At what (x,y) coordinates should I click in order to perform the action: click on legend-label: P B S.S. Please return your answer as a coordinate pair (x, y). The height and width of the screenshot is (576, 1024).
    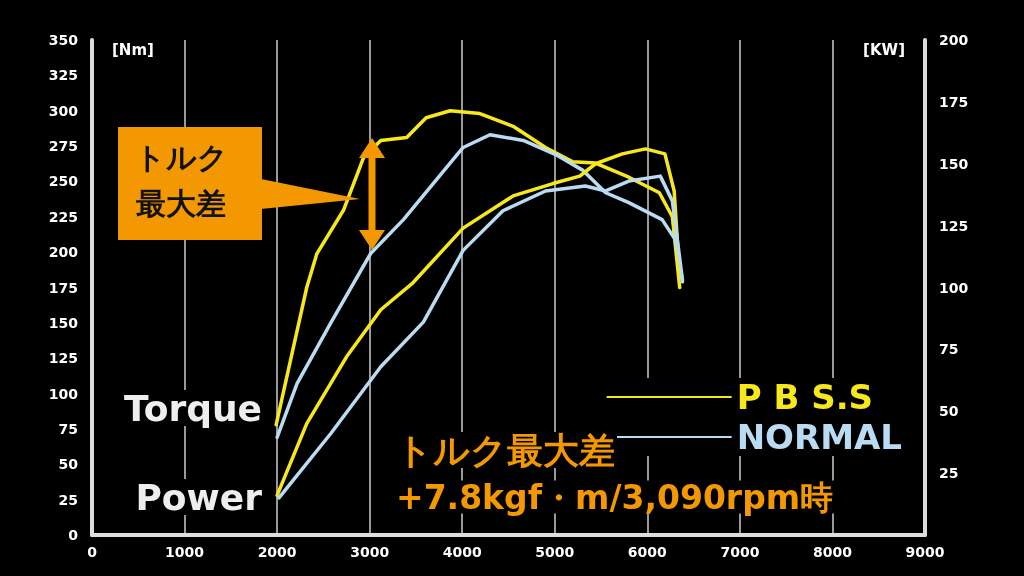
    Looking at the image, I should click on (805, 397).